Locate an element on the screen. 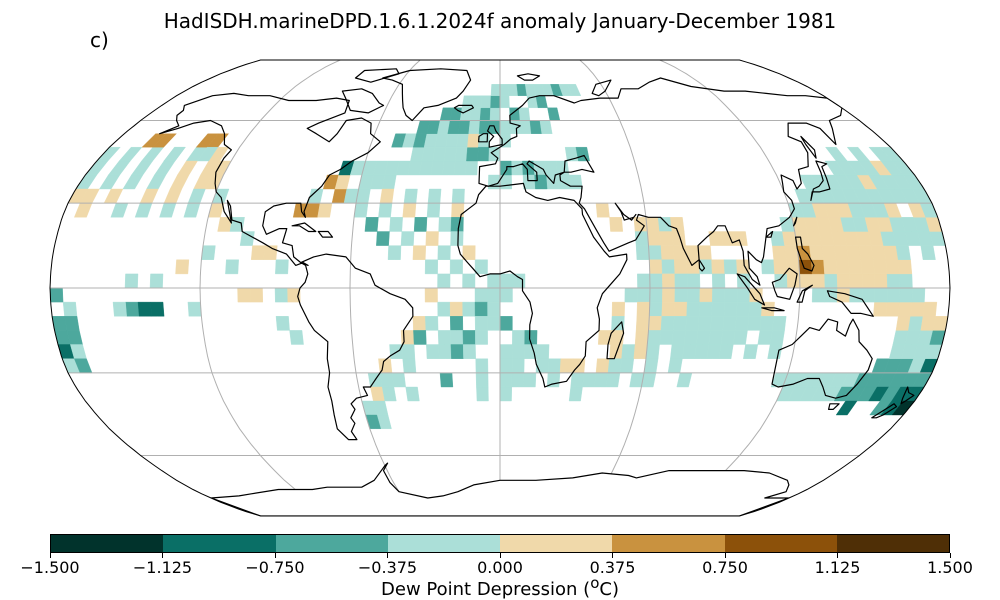 The height and width of the screenshot is (600, 1000). colorbar-segment is located at coordinates (443, 543).